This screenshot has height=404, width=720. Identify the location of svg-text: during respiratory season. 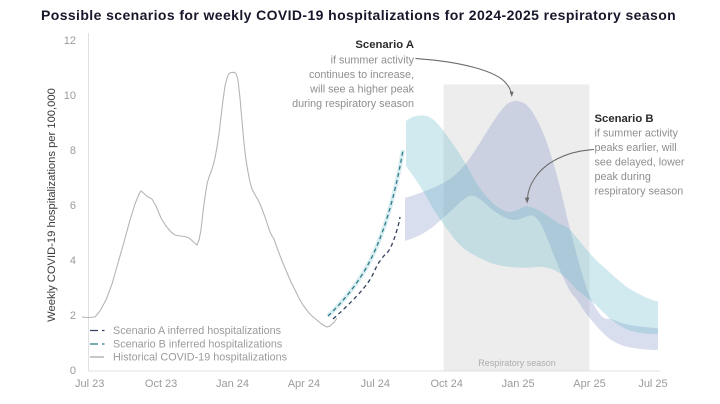
(353, 104).